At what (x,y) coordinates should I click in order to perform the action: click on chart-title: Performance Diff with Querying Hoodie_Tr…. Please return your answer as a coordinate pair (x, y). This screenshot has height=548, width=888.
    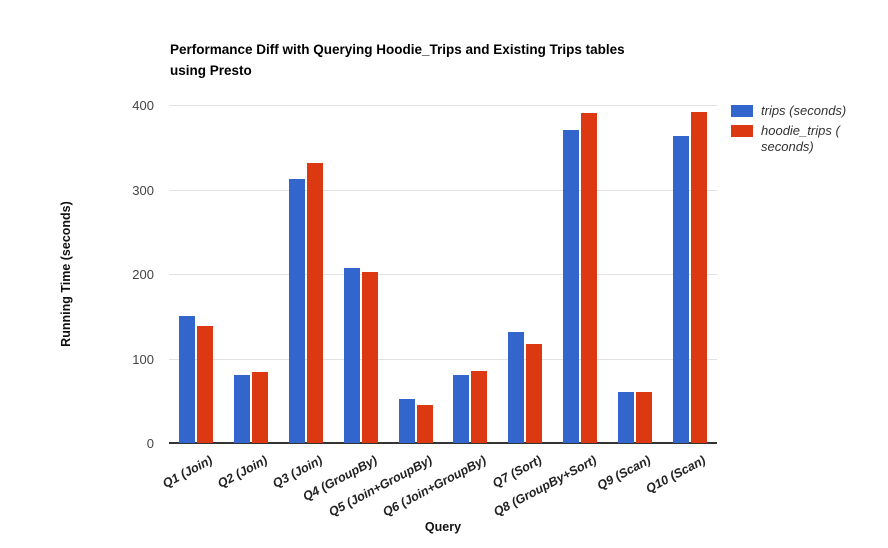
    Looking at the image, I should click on (490, 60).